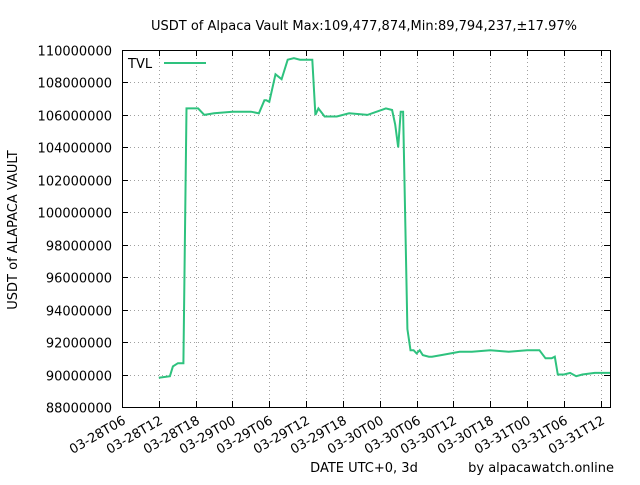 This screenshot has width=640, height=485. I want to click on x-axis-label: DATE UTC+0, 3d, so click(364, 468).